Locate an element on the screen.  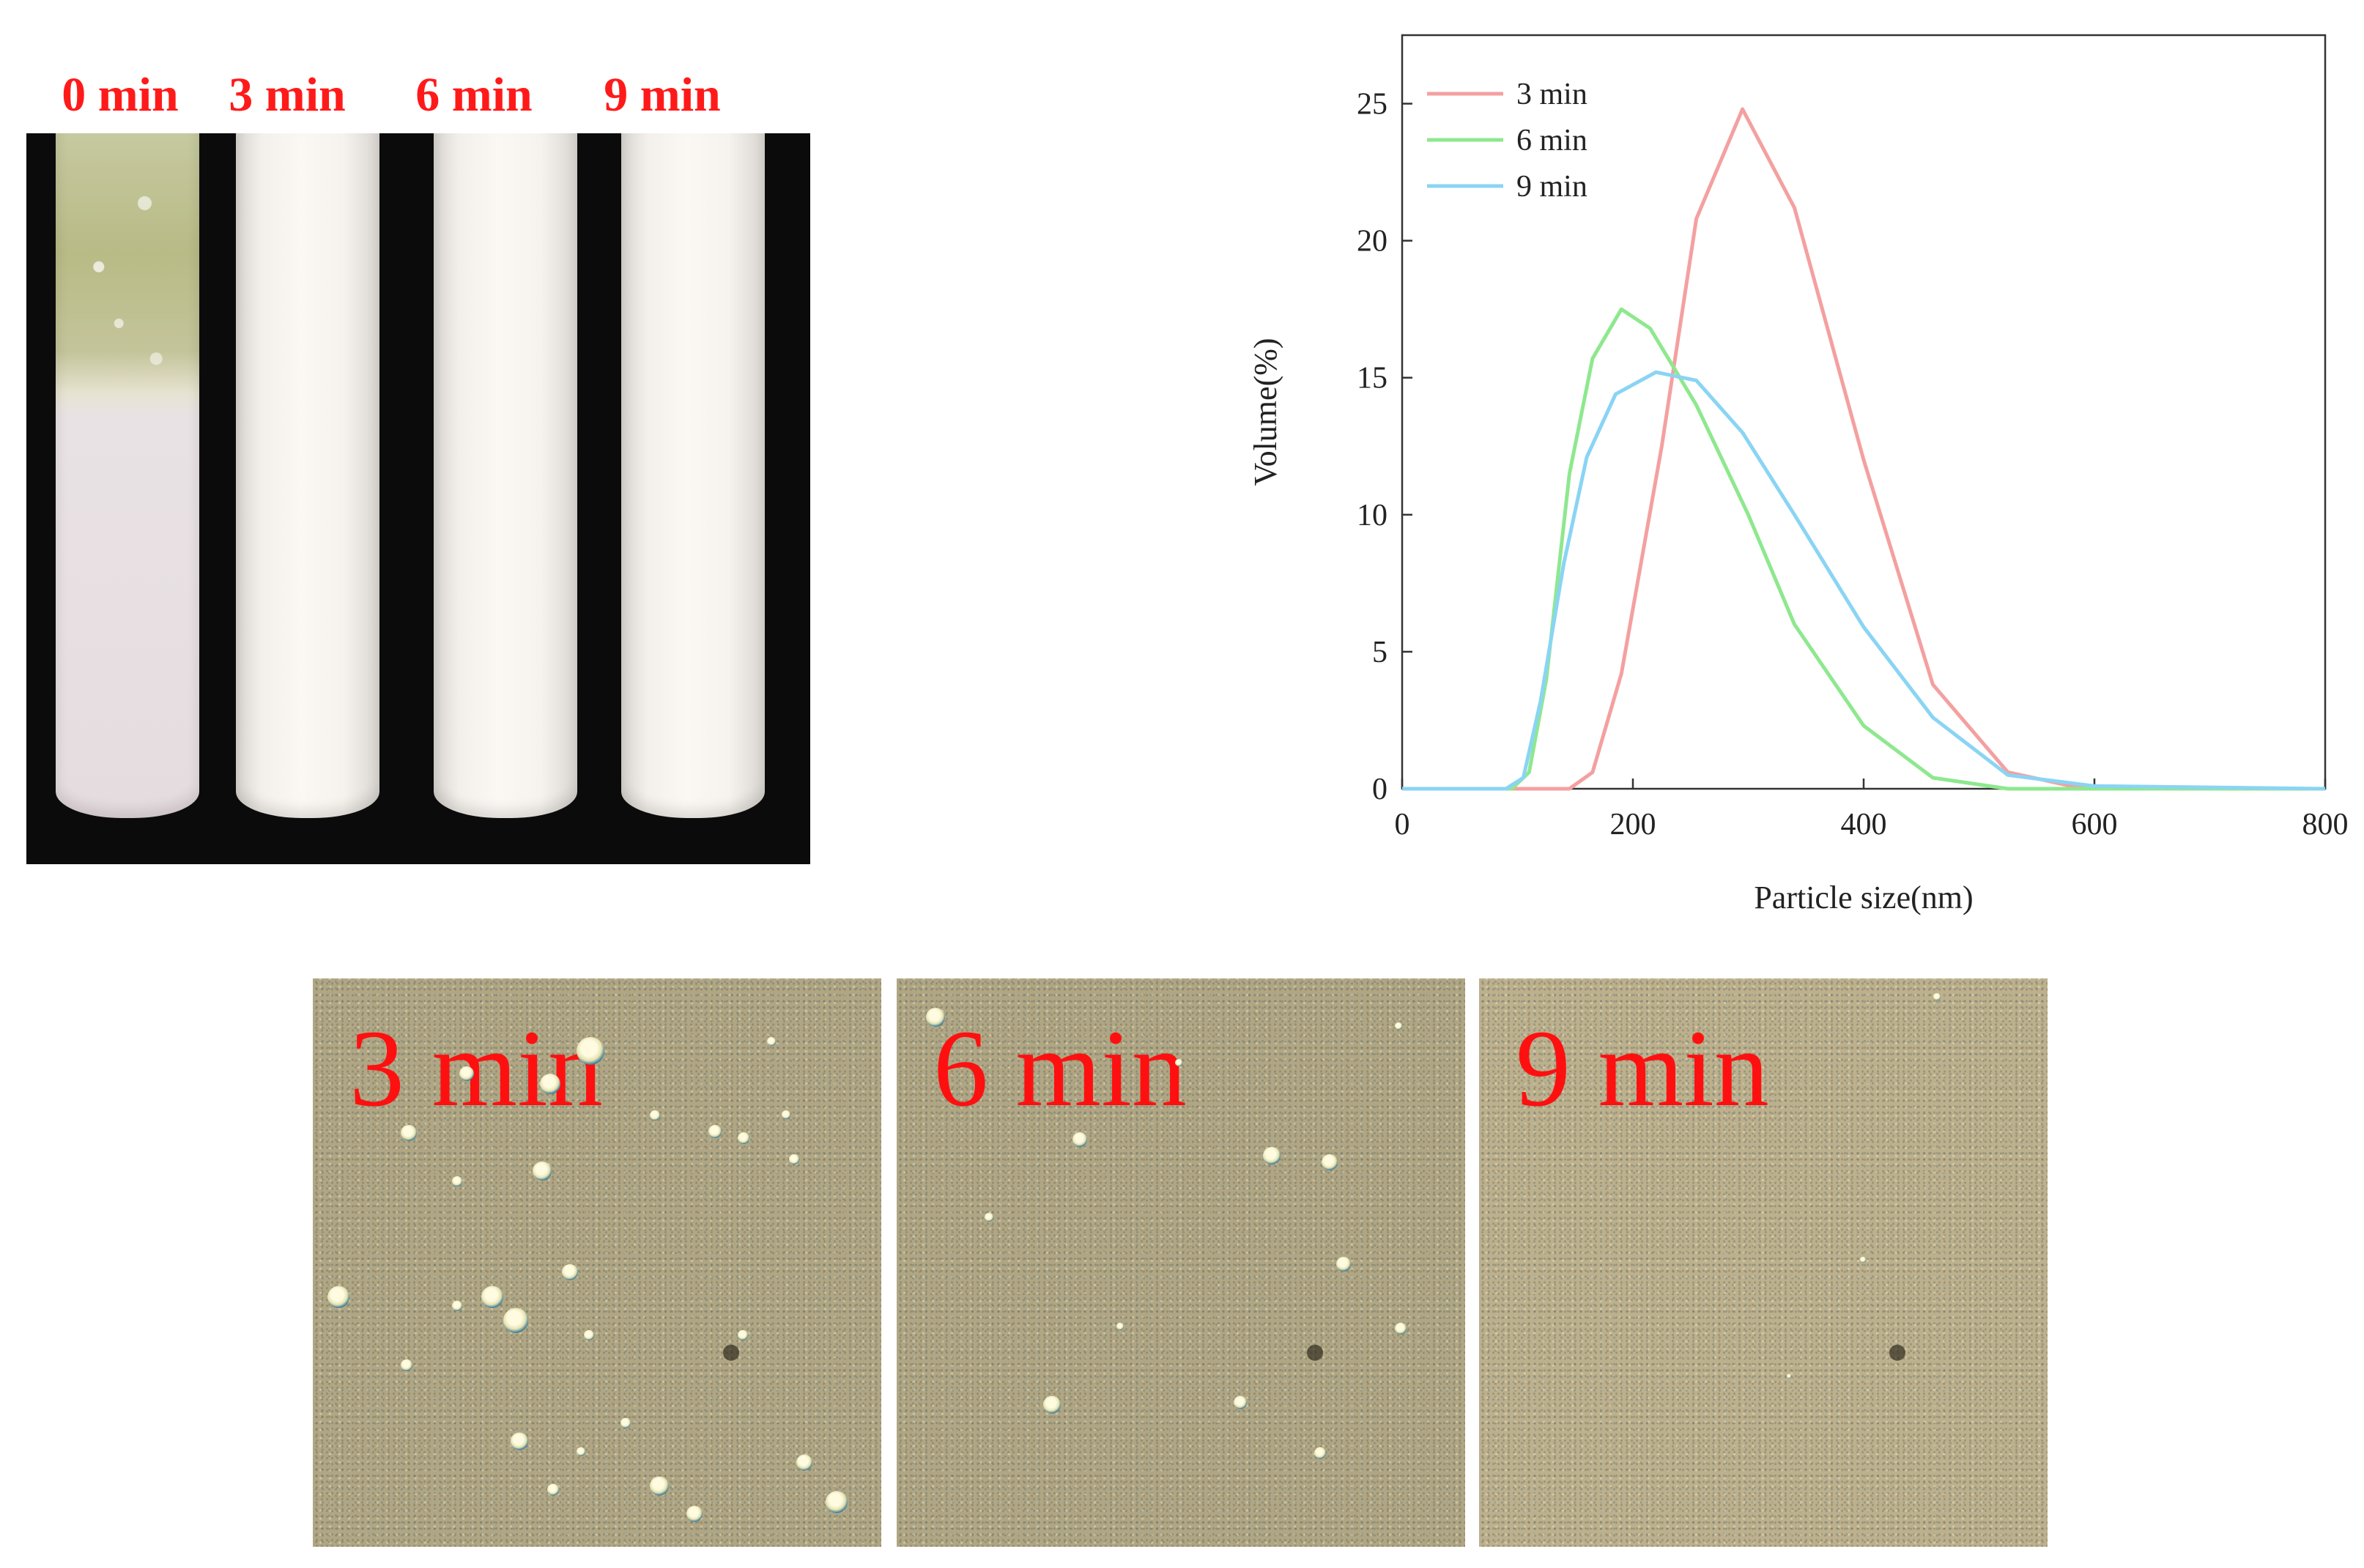
tube-6min is located at coordinates (506, 475).